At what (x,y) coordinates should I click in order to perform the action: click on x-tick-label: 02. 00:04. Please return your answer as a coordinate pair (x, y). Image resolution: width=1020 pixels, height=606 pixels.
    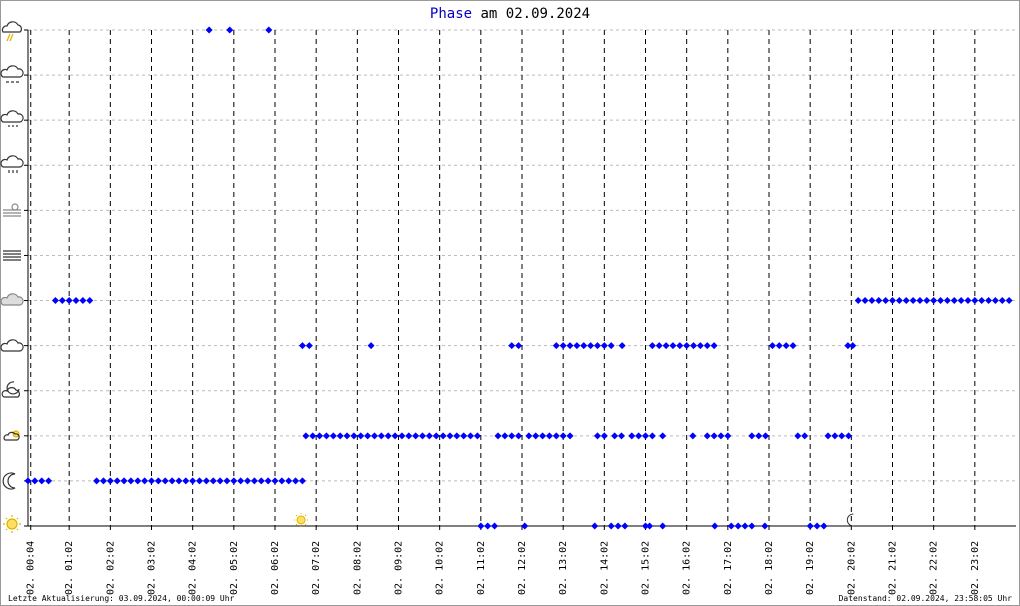
    Looking at the image, I should click on (31, 568).